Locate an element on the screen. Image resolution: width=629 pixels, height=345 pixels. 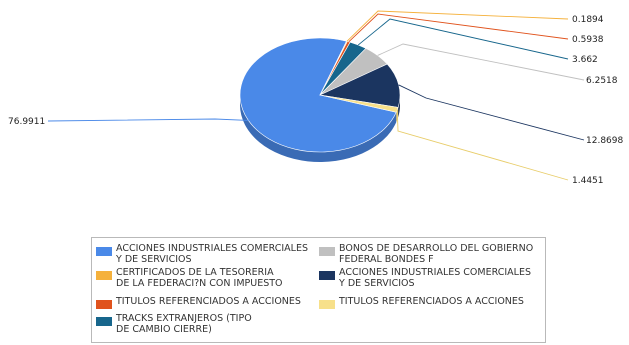
slice-value-label: 6.2518 is located at coordinates (602, 81).